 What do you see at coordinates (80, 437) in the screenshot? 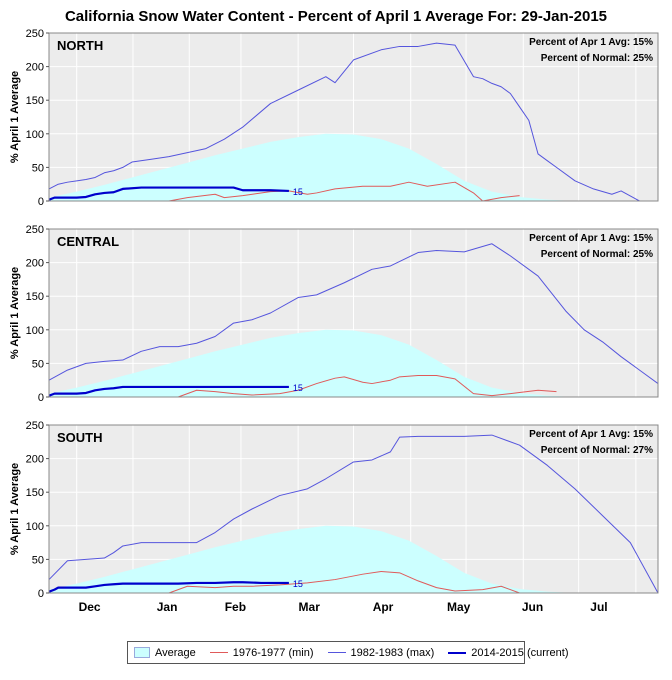
I see `region-label: SOUTH` at bounding box center [80, 437].